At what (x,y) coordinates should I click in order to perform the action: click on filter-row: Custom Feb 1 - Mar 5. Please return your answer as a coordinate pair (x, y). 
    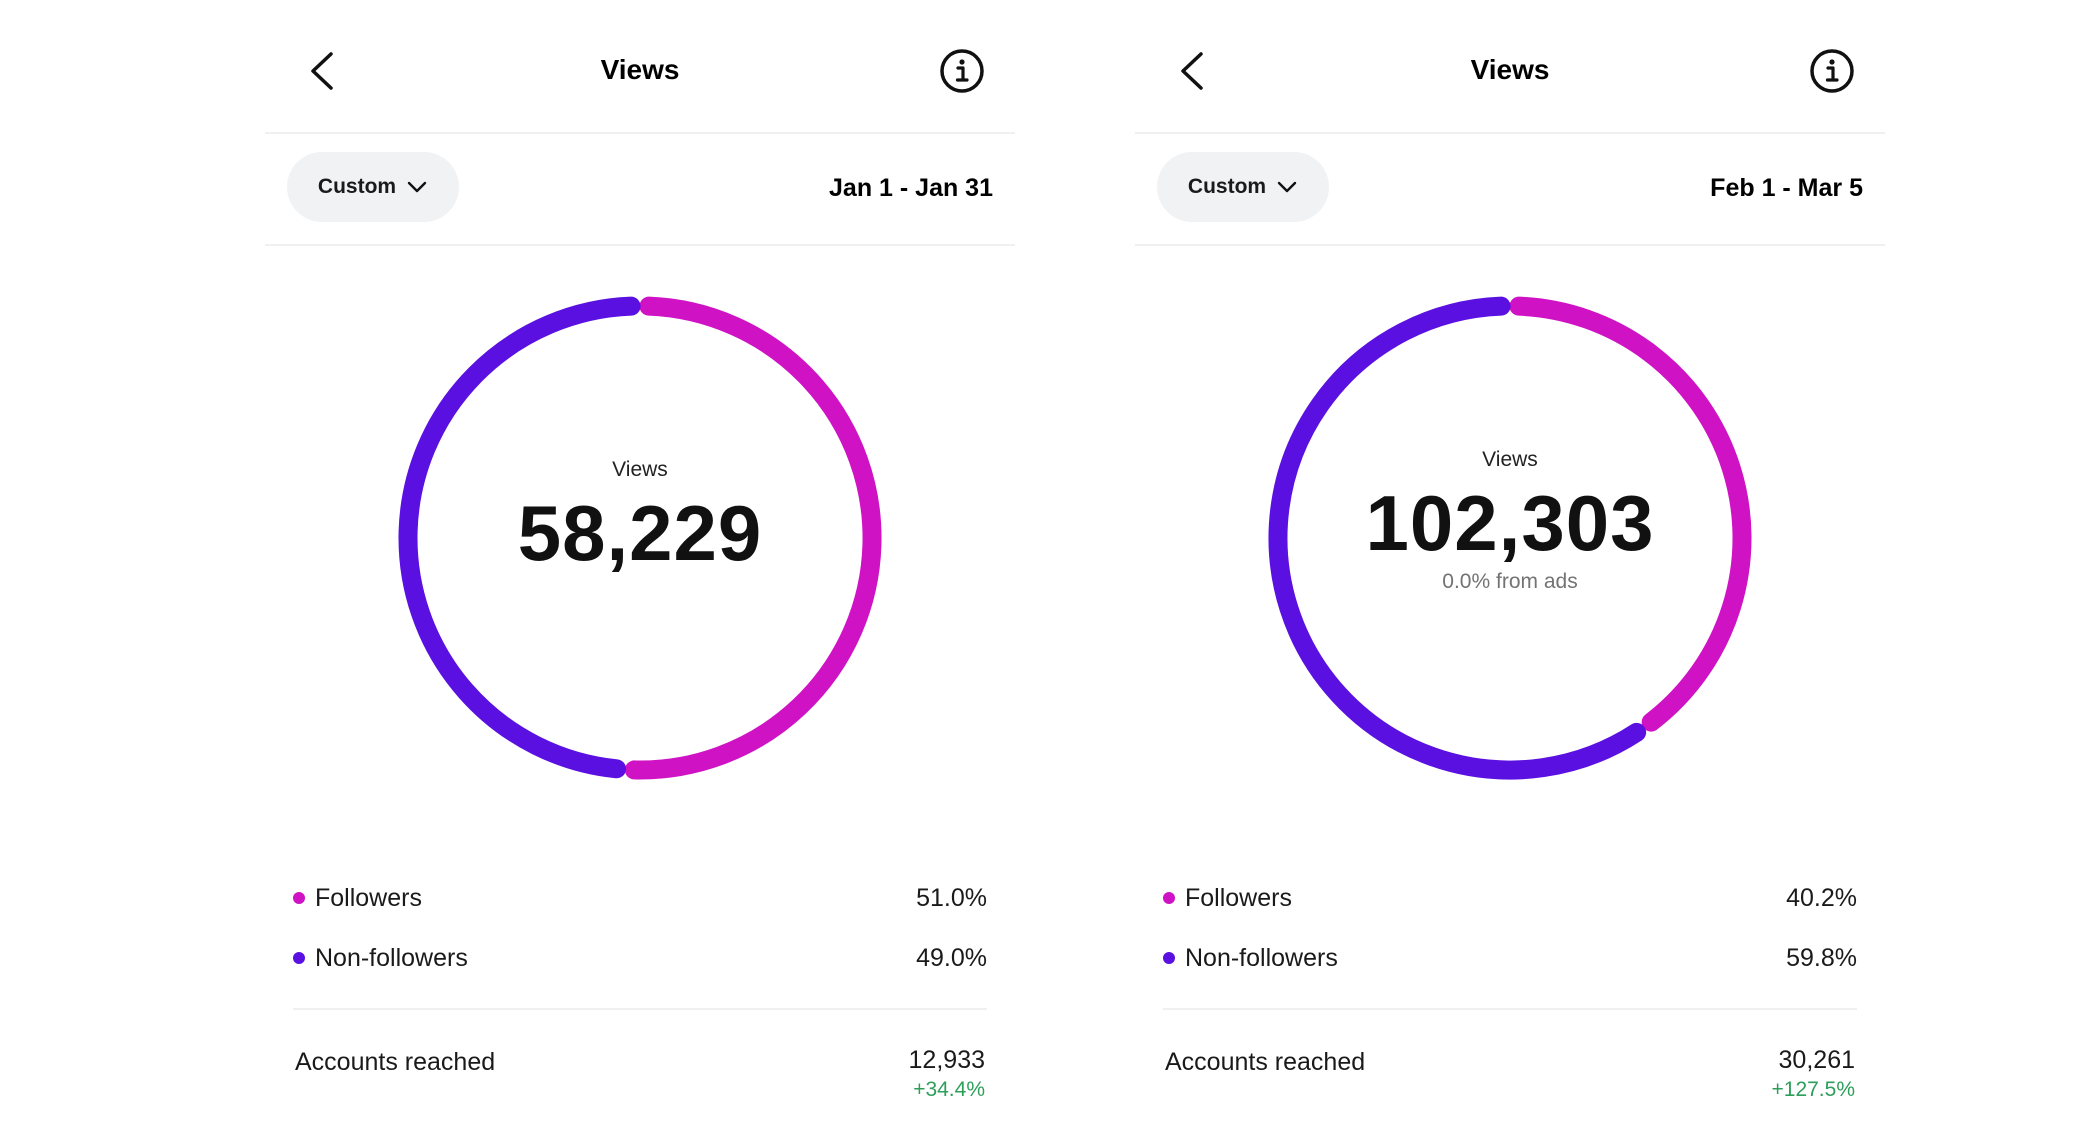
    Looking at the image, I should click on (1510, 190).